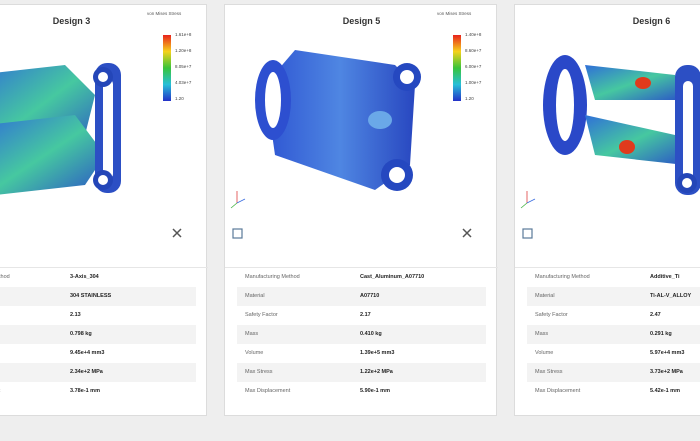  I want to click on property-row: Material Ti-AL-V_ALLOY, so click(613, 296).